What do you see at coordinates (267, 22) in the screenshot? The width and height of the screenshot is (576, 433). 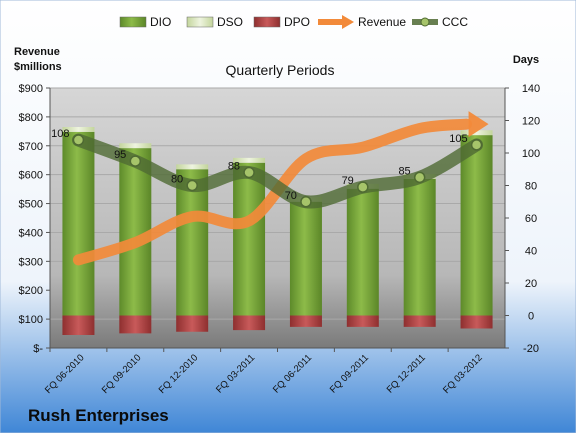 I see `legend-swatch-dpo` at bounding box center [267, 22].